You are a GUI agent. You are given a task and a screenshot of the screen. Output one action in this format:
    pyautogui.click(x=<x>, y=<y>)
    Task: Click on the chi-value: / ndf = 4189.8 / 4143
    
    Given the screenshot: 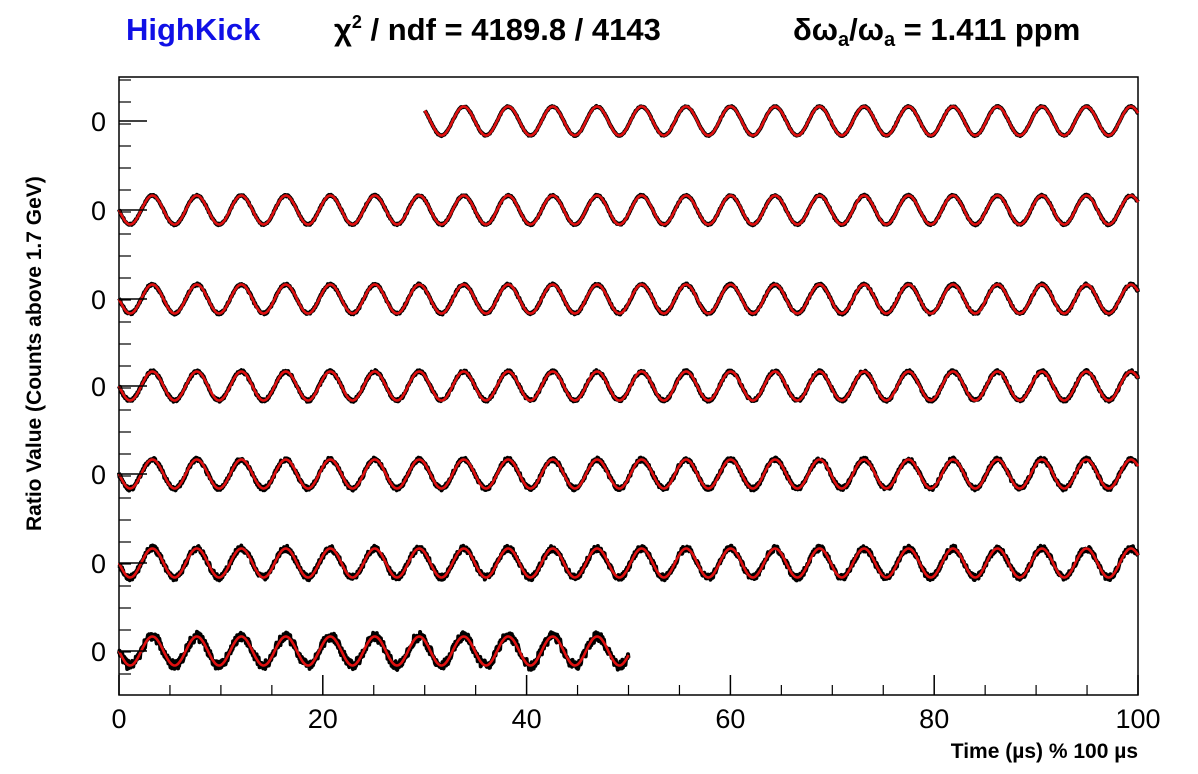 What is the action you would take?
    pyautogui.click(x=511, y=29)
    